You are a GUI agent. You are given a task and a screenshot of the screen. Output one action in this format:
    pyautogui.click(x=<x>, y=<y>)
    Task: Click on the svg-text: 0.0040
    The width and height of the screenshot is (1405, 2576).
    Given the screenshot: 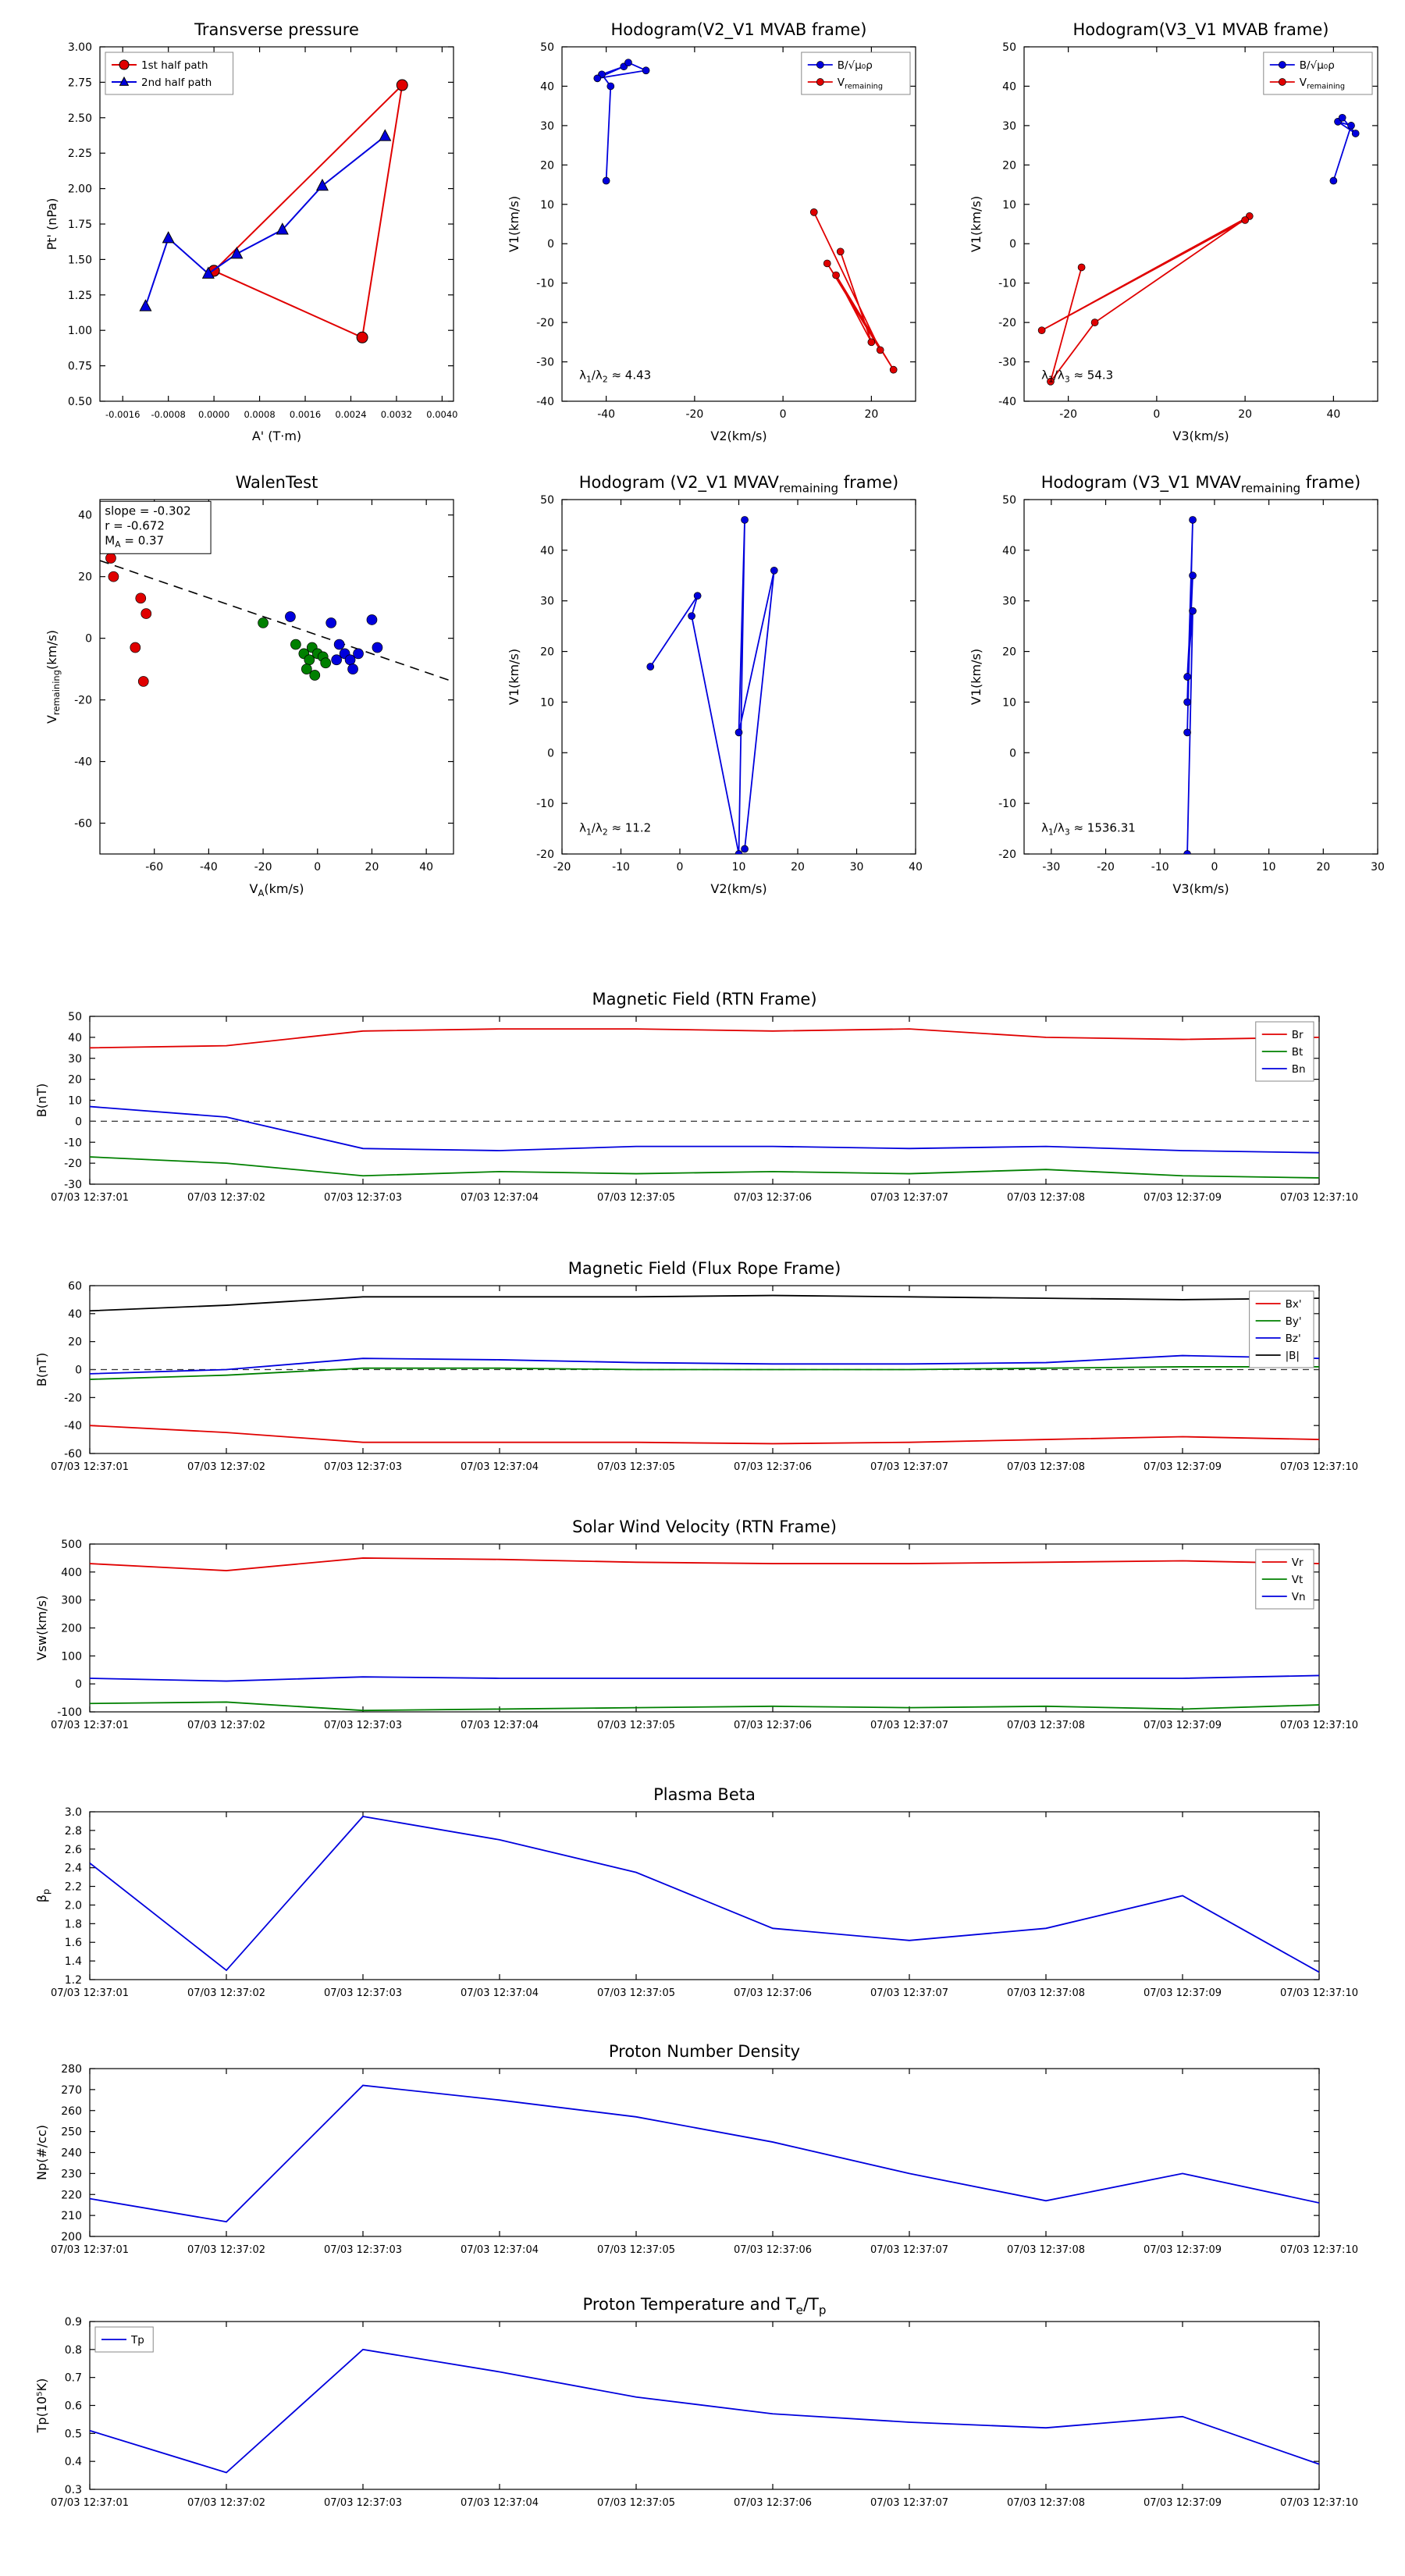 What is the action you would take?
    pyautogui.click(x=442, y=414)
    